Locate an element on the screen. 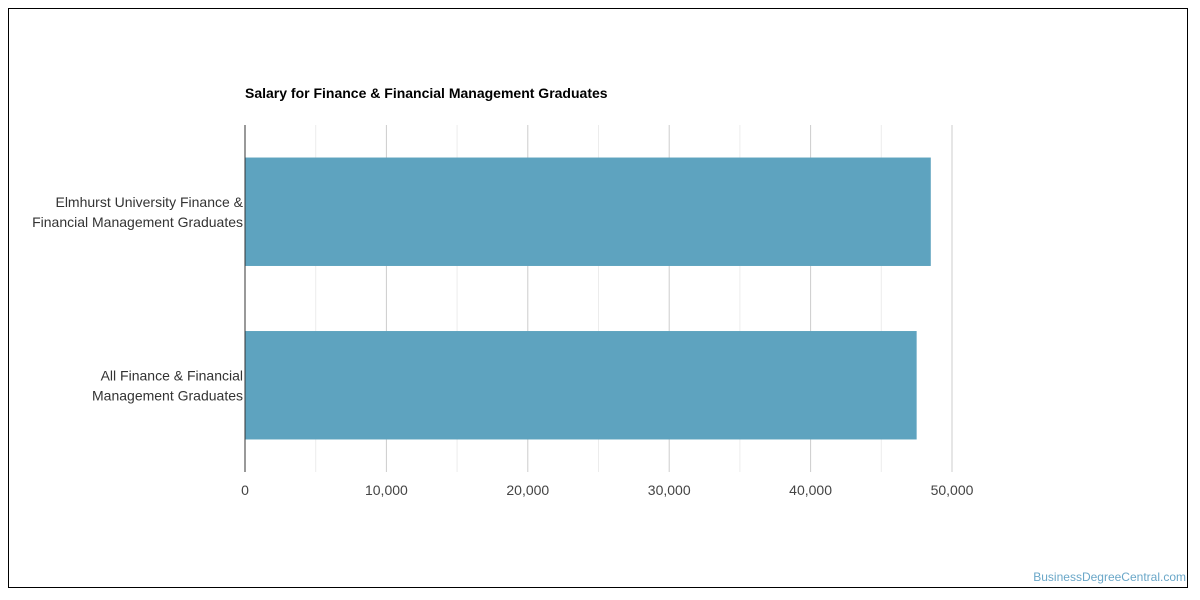  x-tick-label: 10,000 is located at coordinates (386, 490).